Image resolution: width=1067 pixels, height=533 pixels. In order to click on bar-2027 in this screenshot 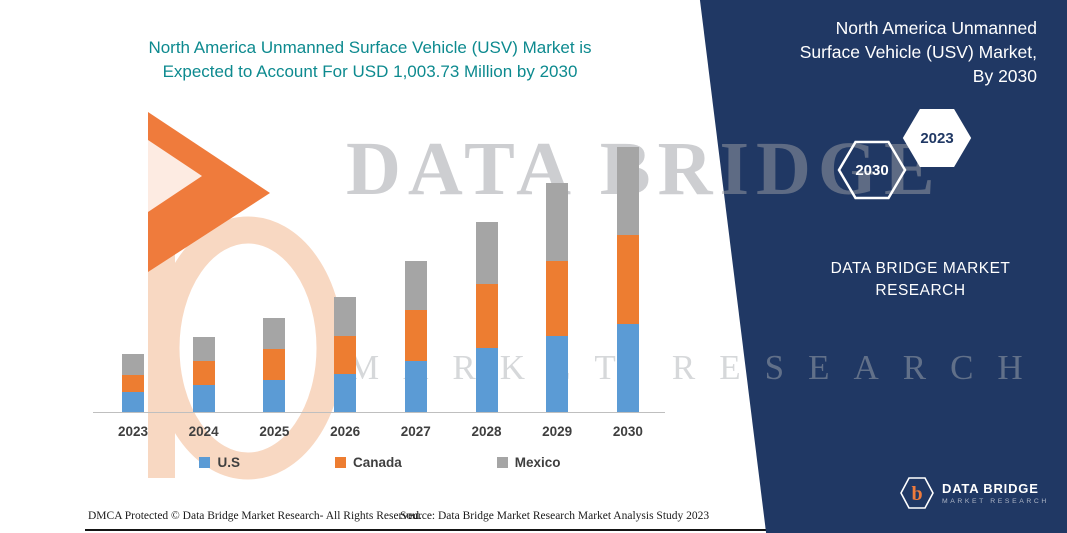, I will do `click(415, 336)`.